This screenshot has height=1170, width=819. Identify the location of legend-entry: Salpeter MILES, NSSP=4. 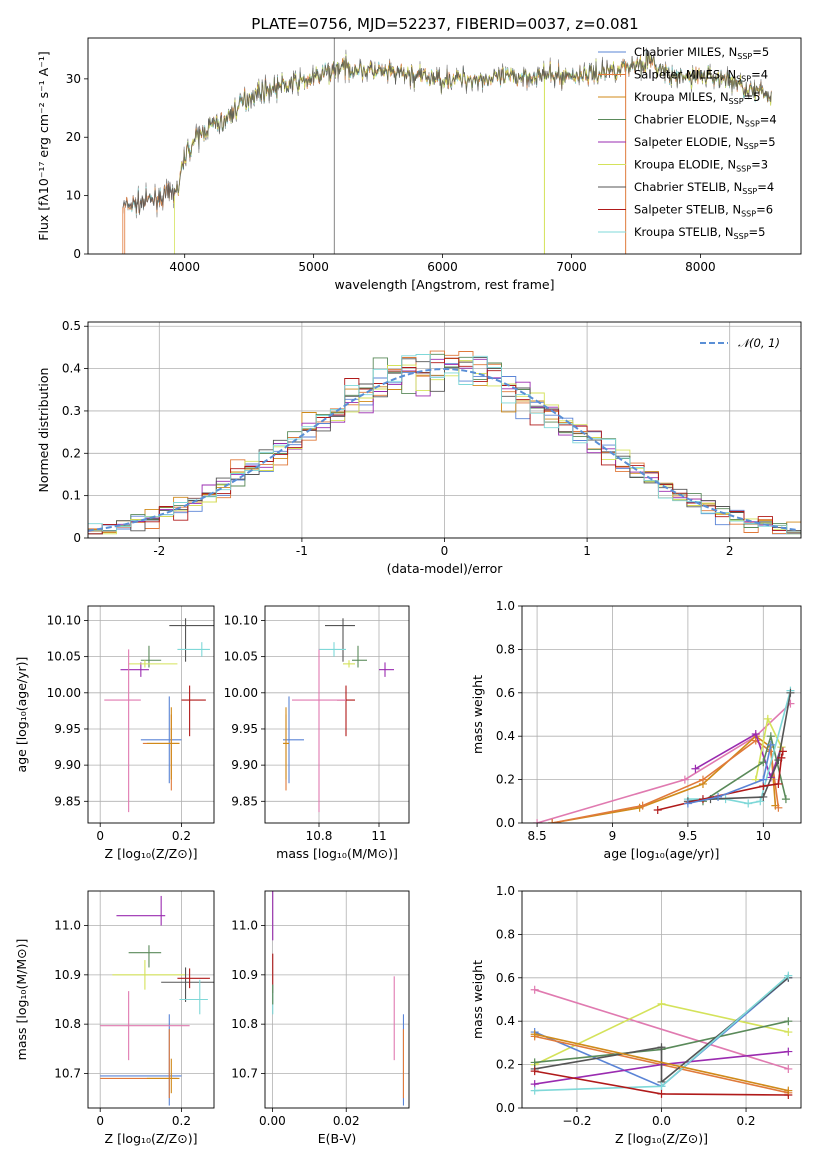
(701, 76).